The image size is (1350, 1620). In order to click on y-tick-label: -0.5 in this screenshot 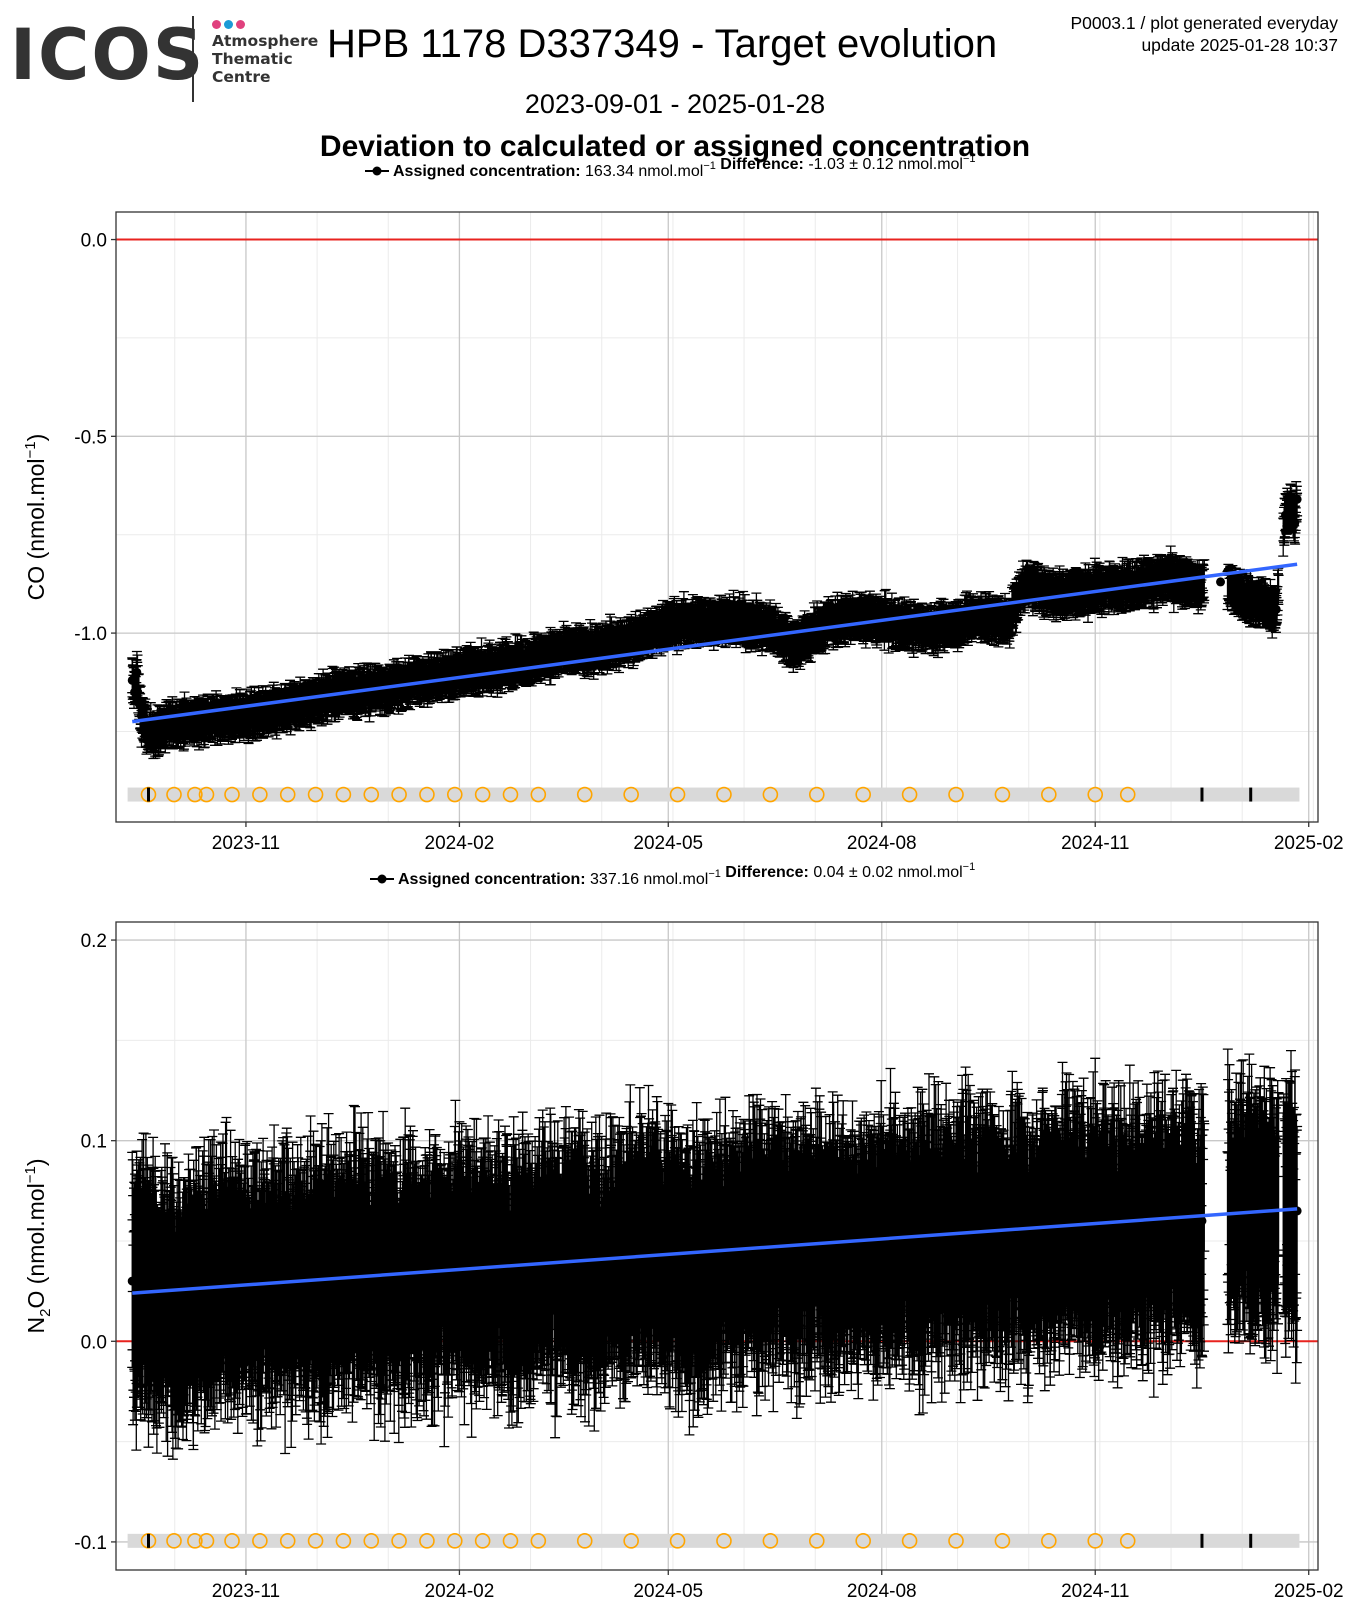, I will do `click(90, 437)`.